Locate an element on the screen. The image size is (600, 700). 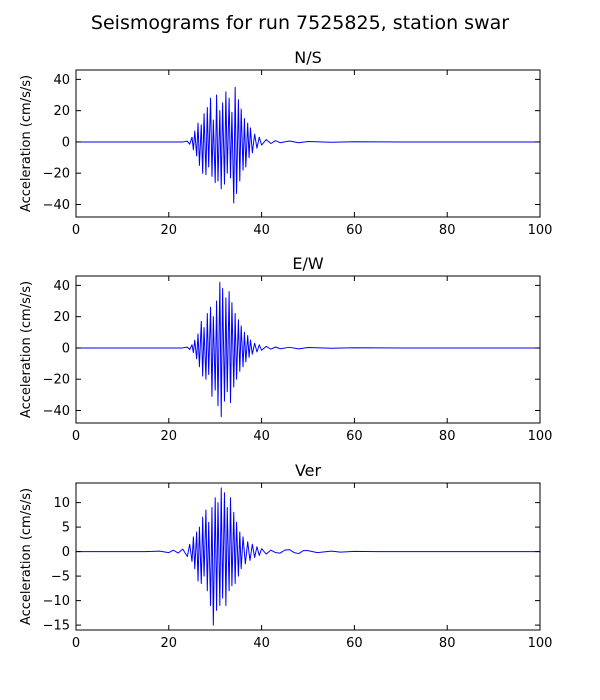
y-tick-label-ver-10: 10 is located at coordinates (61, 503).